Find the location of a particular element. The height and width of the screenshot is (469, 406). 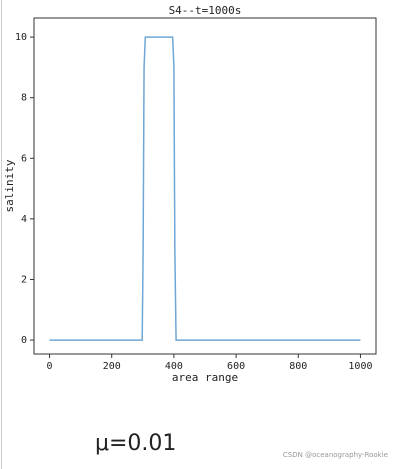

x-tick-label: 800 is located at coordinates (298, 366).